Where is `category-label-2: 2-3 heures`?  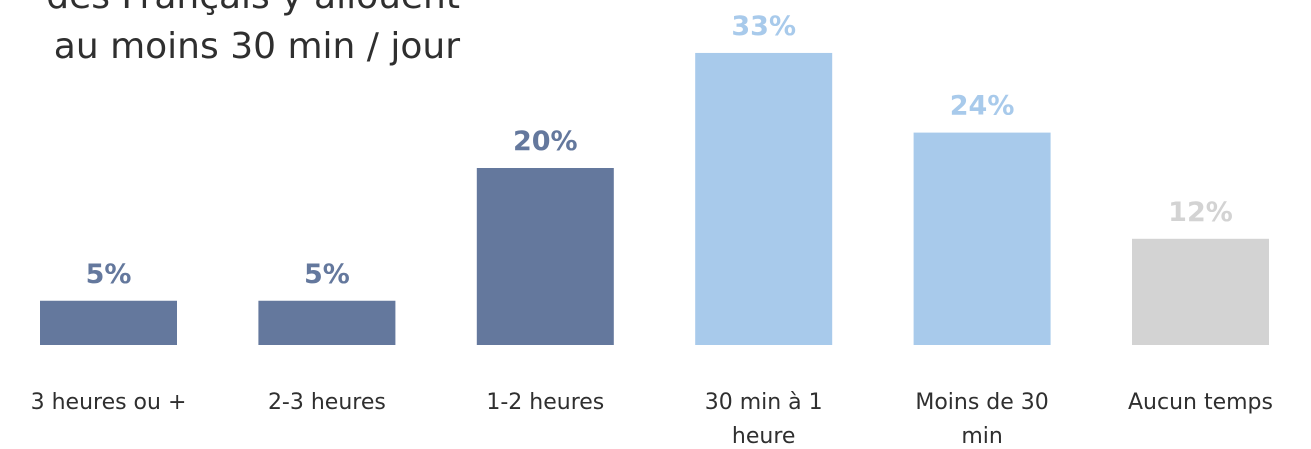 category-label-2: 2-3 heures is located at coordinates (327, 402).